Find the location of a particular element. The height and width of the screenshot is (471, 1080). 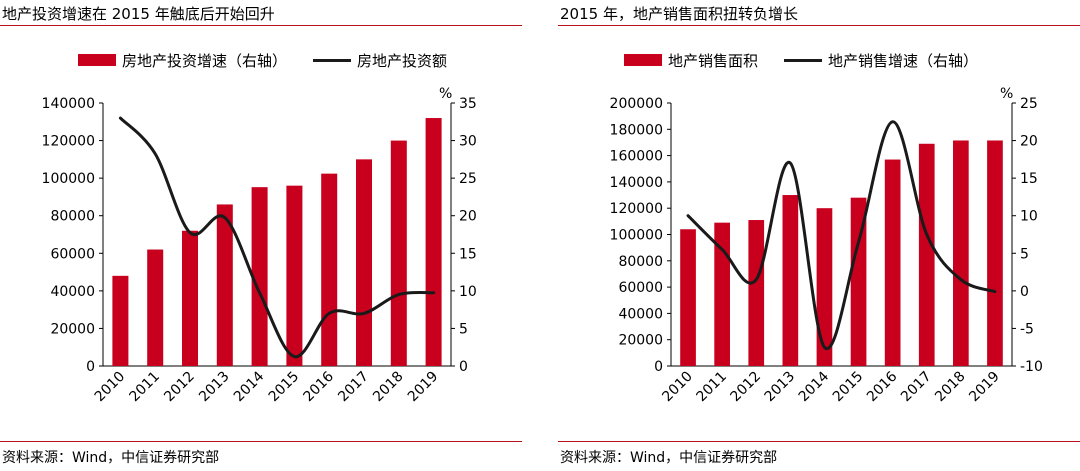

x-tick-label: 2017 is located at coordinates (353, 387).